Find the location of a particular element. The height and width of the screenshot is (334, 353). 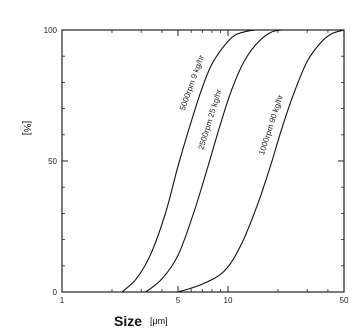

y-tick-label: 50 is located at coordinates (52, 161).